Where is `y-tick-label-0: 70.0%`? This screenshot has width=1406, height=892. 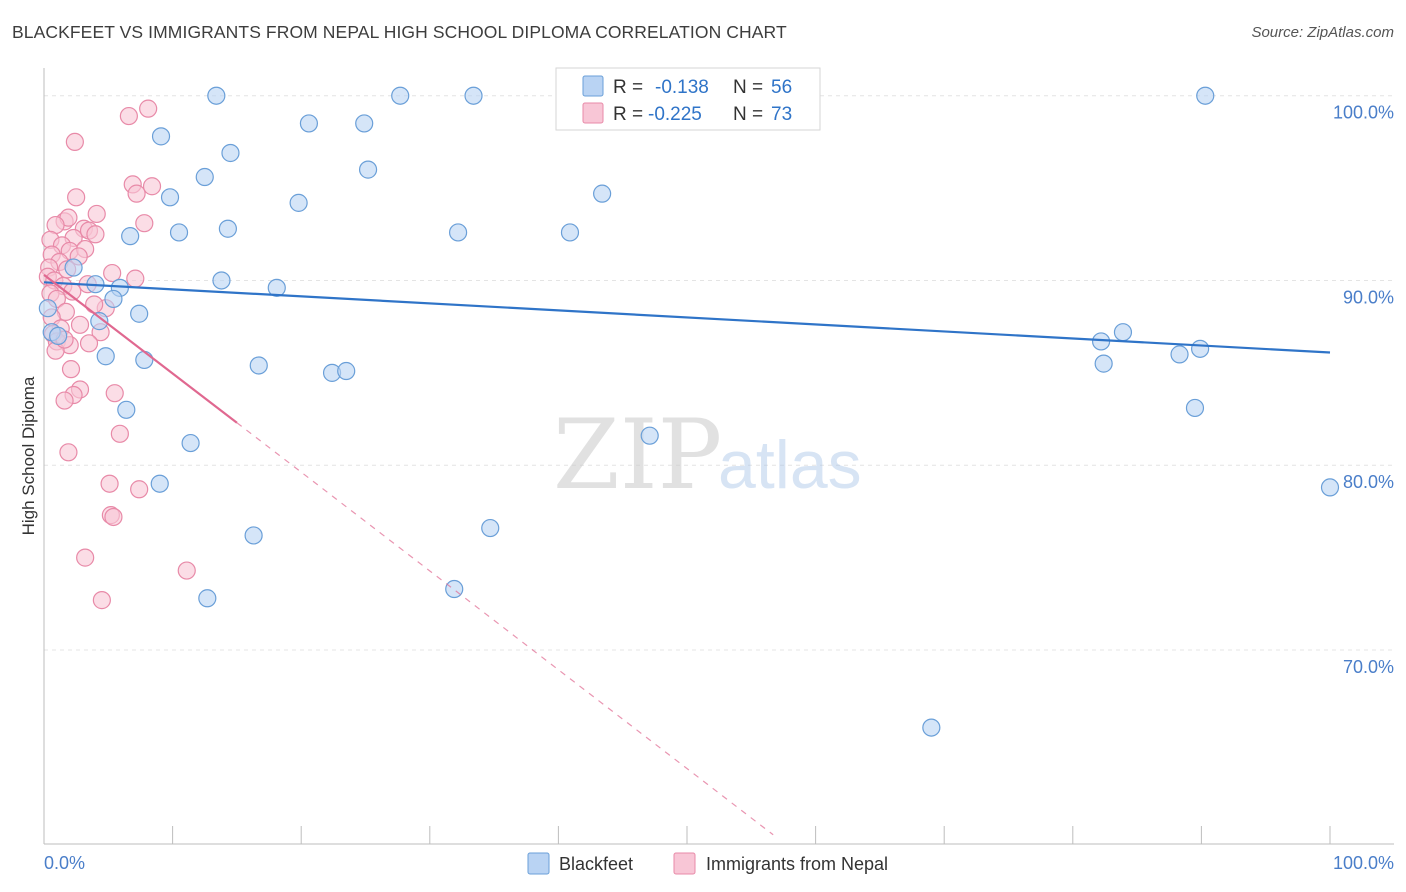
y-tick-label-0: 70.0% is located at coordinates (1368, 667).